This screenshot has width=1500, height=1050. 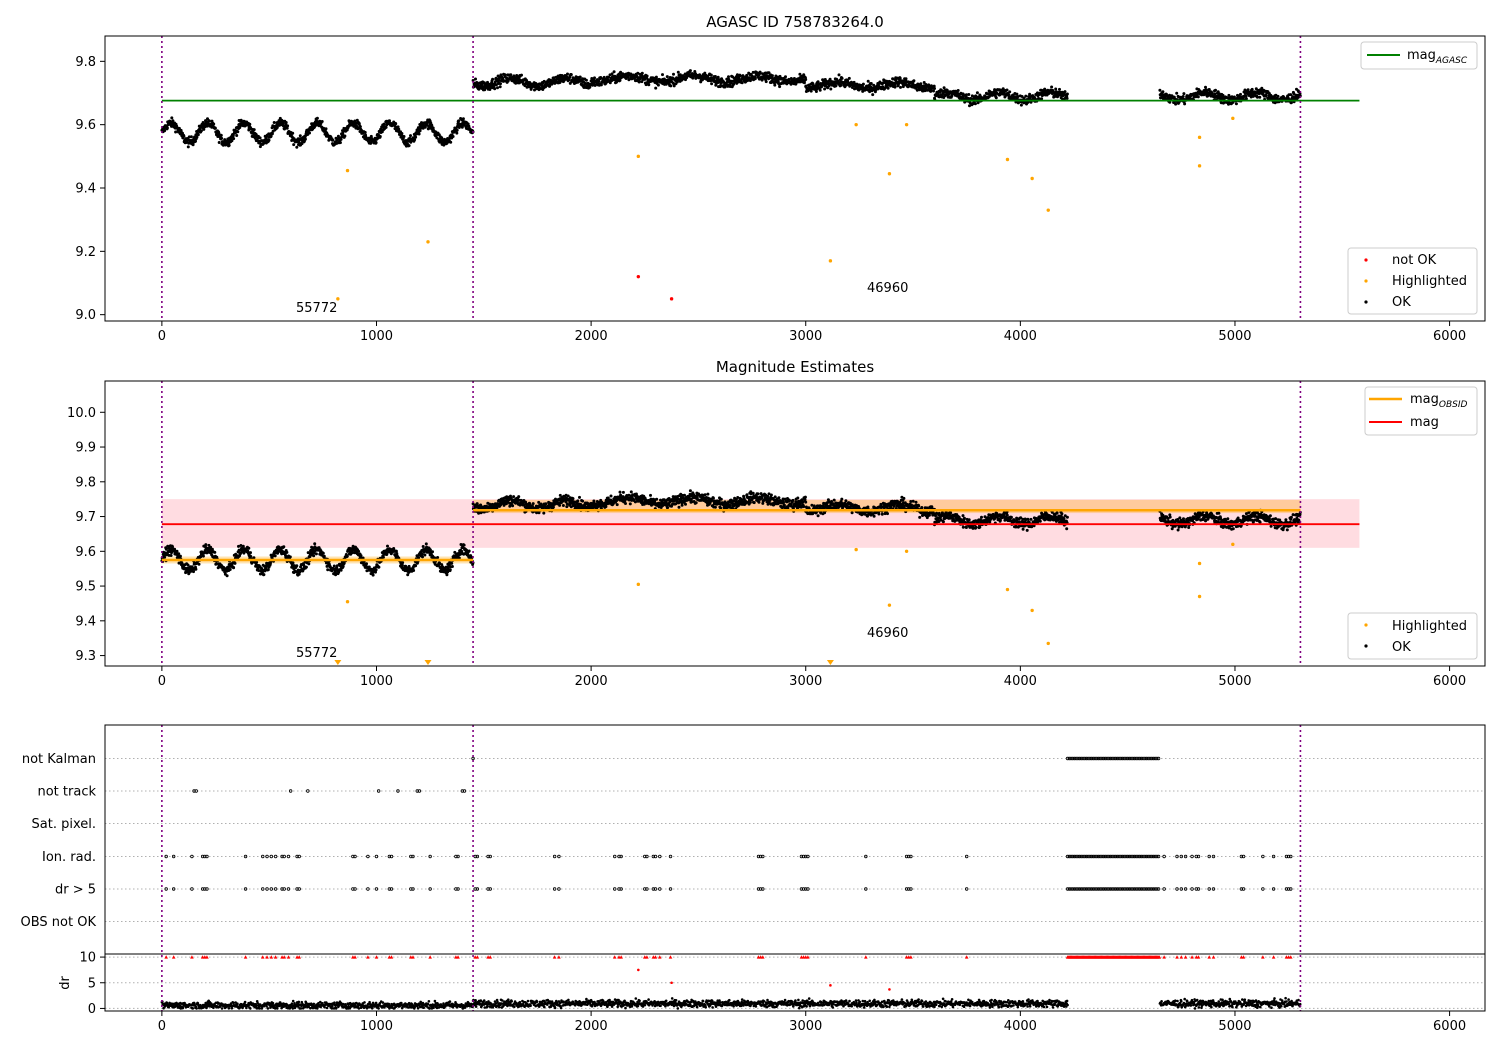 What do you see at coordinates (1449, 336) in the screenshot?
I see `x-tick-label: 6000` at bounding box center [1449, 336].